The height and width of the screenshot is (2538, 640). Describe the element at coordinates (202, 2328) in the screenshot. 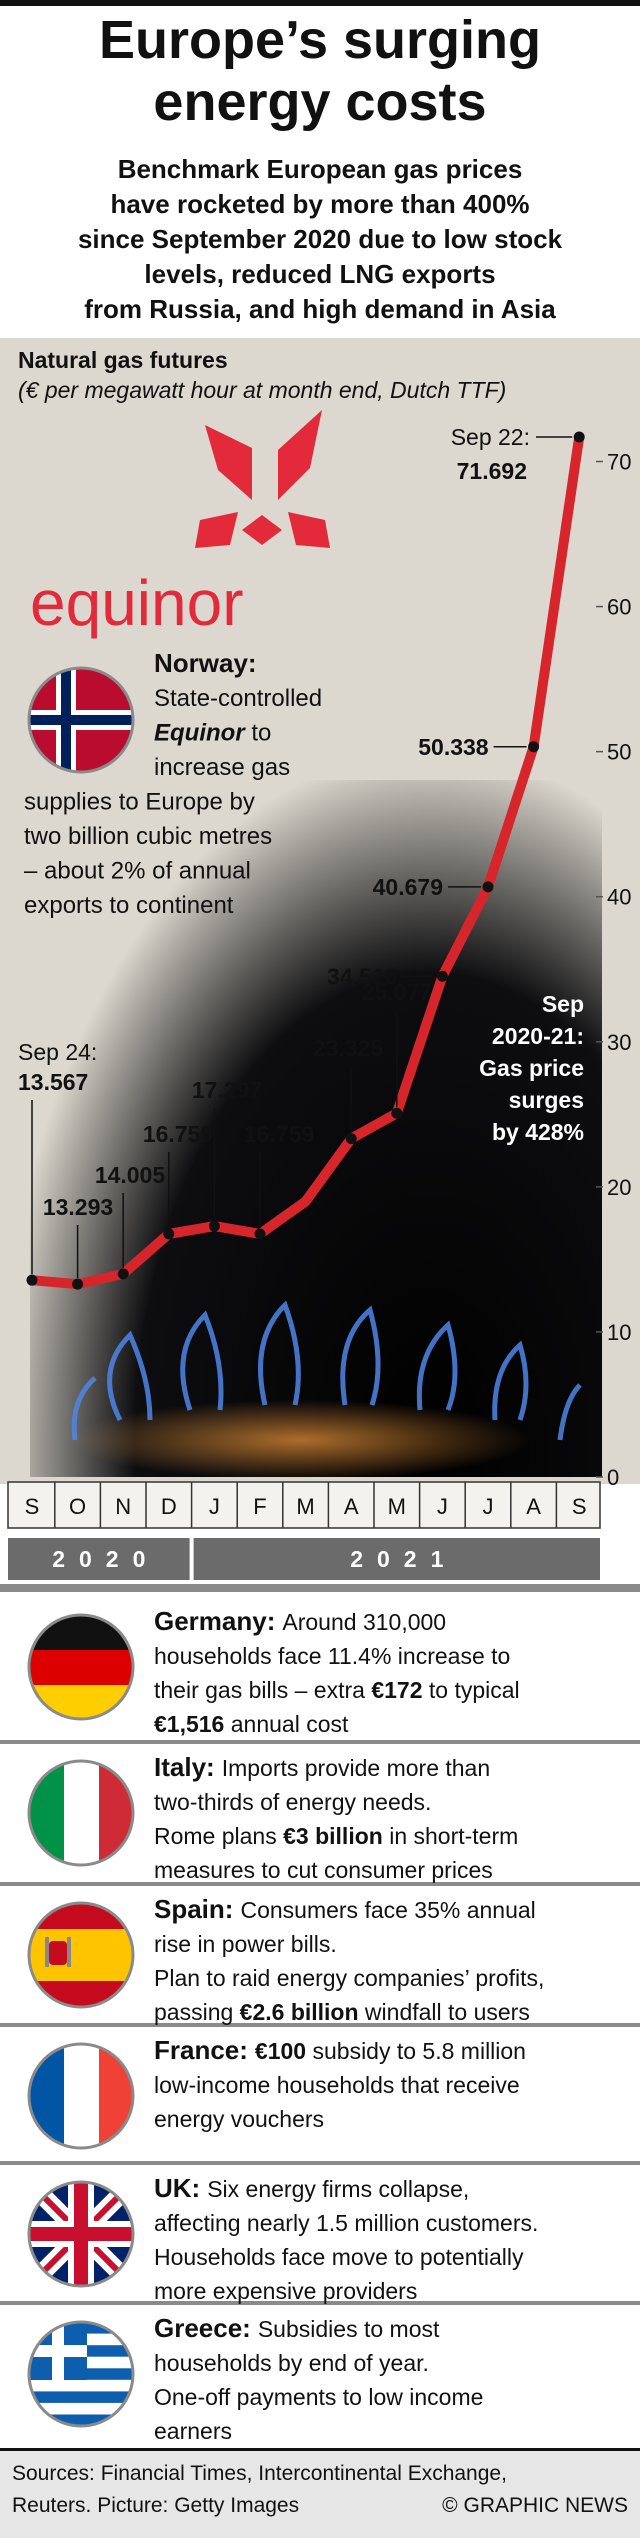

I see `country-name: Greece:` at that location.